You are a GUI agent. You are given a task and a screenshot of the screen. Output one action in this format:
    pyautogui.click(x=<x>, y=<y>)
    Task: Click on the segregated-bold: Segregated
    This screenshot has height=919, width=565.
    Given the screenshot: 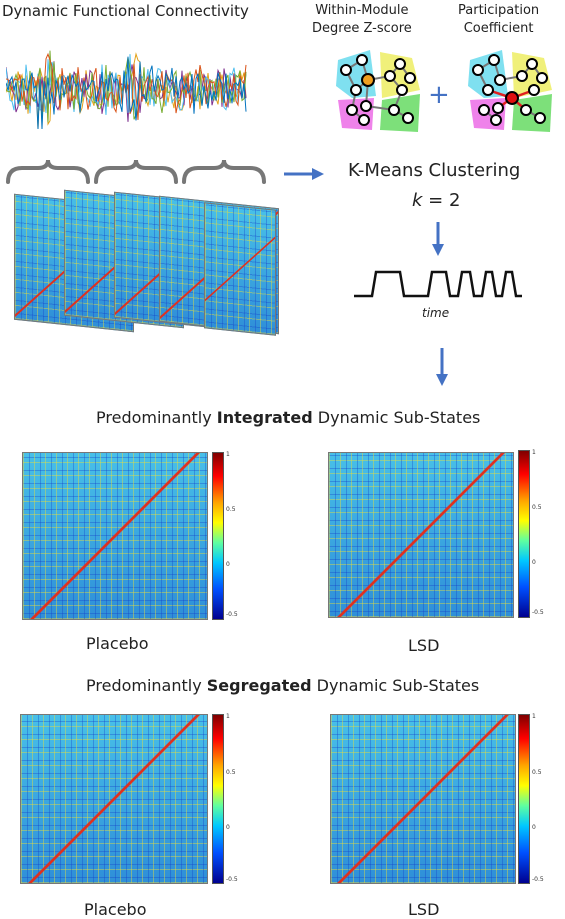 What is the action you would take?
    pyautogui.click(x=259, y=685)
    